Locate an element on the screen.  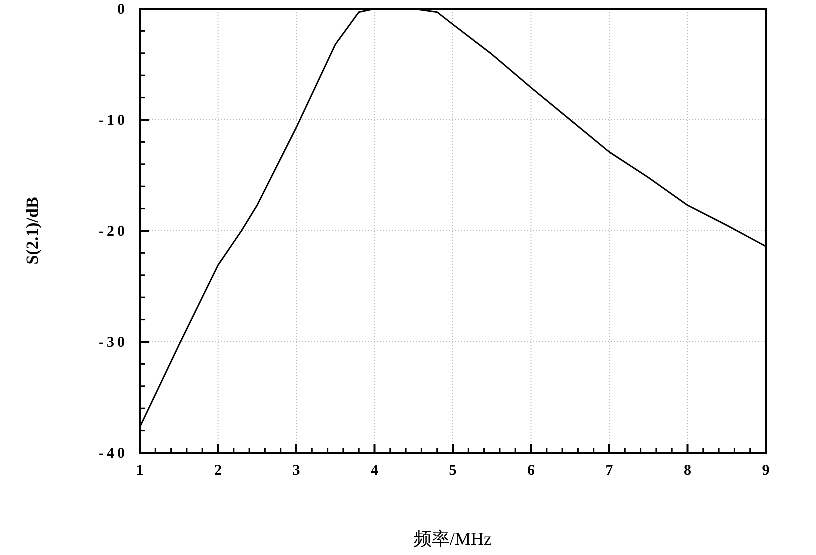
xtick: 3 is located at coordinates (296, 471).